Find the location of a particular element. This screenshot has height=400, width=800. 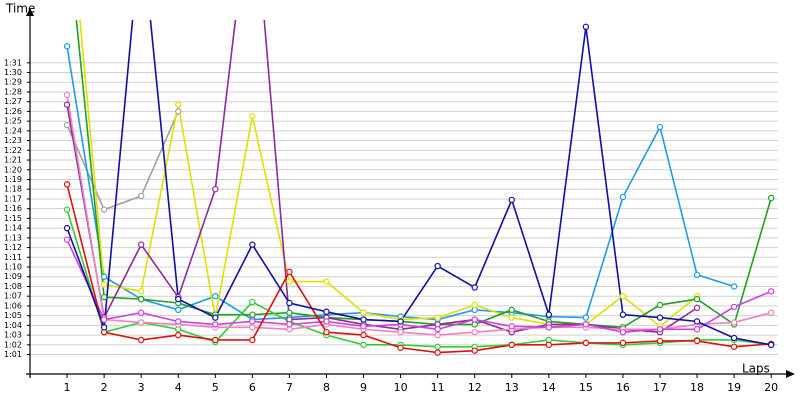

x-tick-label: 15 is located at coordinates (586, 387).